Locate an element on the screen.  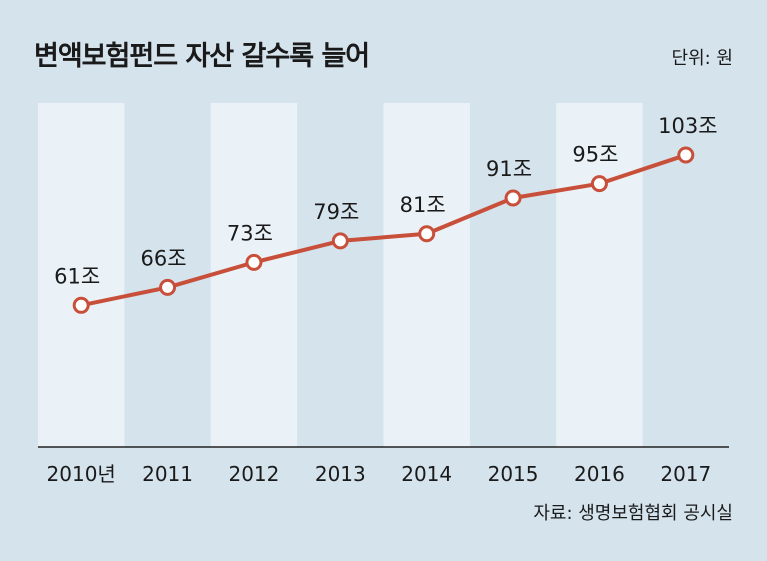
x-tick-label: 2011 is located at coordinates (167, 474).